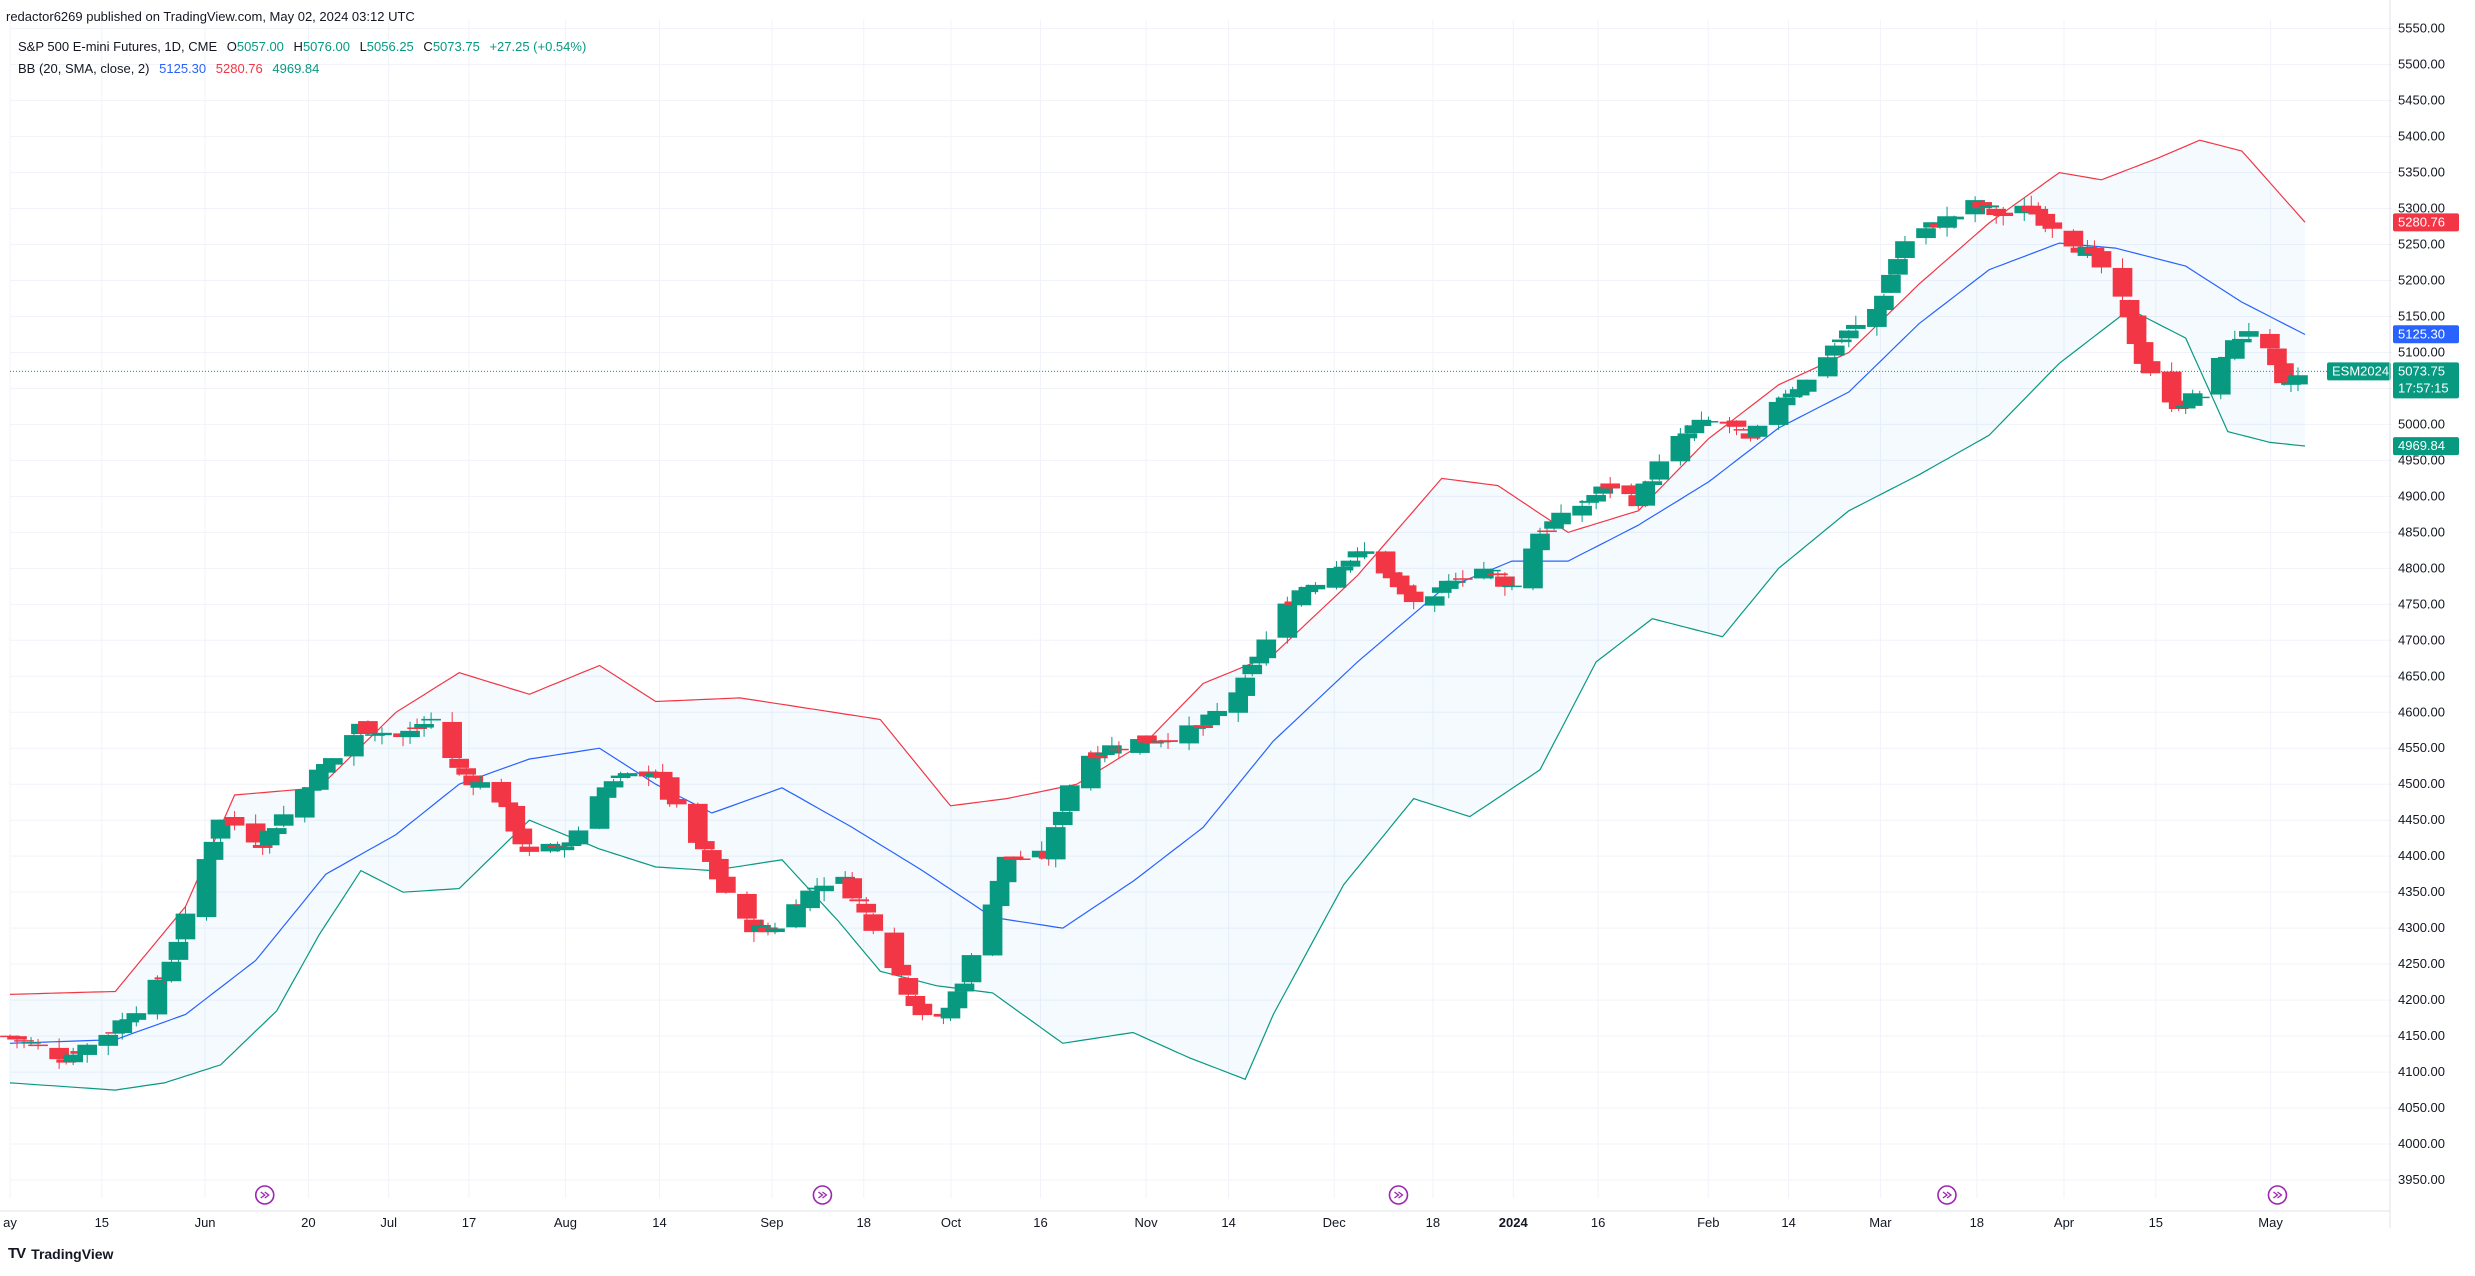 The image size is (2475, 1276). Describe the element at coordinates (2421, 639) in the screenshot. I see `y-tick-label: 4700.00` at that location.